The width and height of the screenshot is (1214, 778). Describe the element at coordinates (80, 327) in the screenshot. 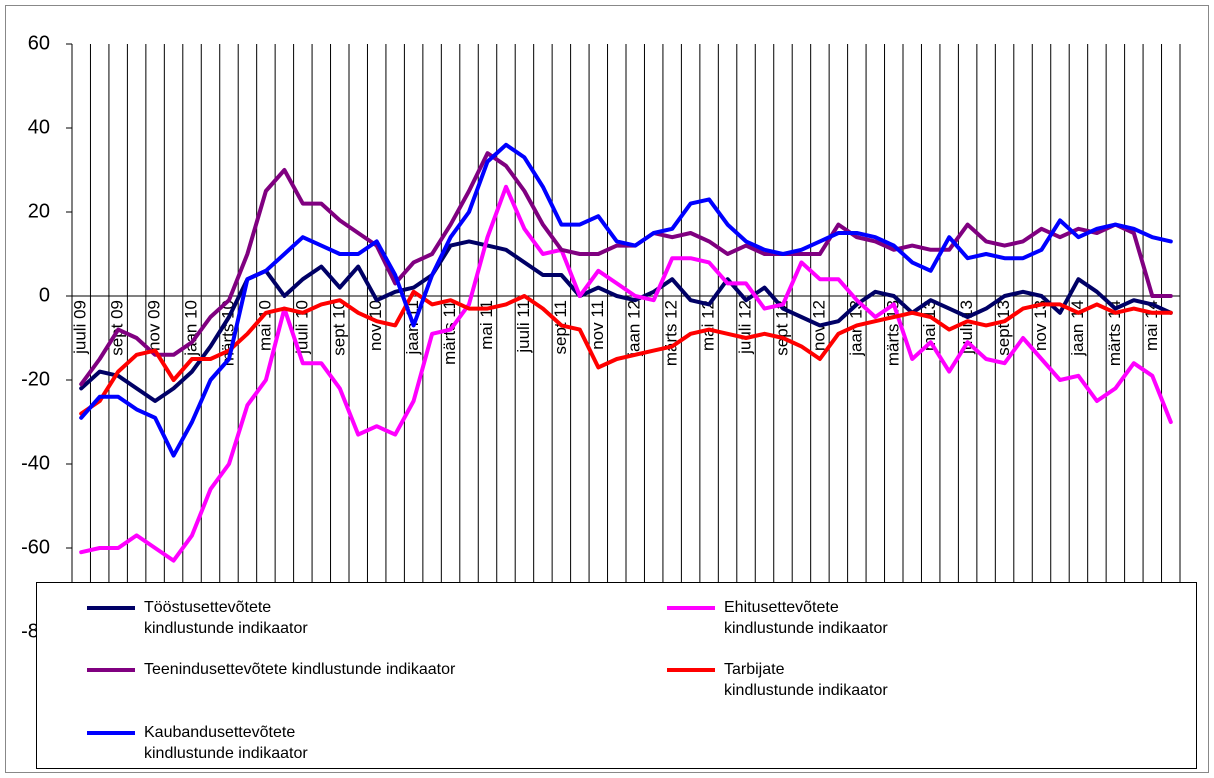

I see `x-tick-label: juuli 09` at that location.